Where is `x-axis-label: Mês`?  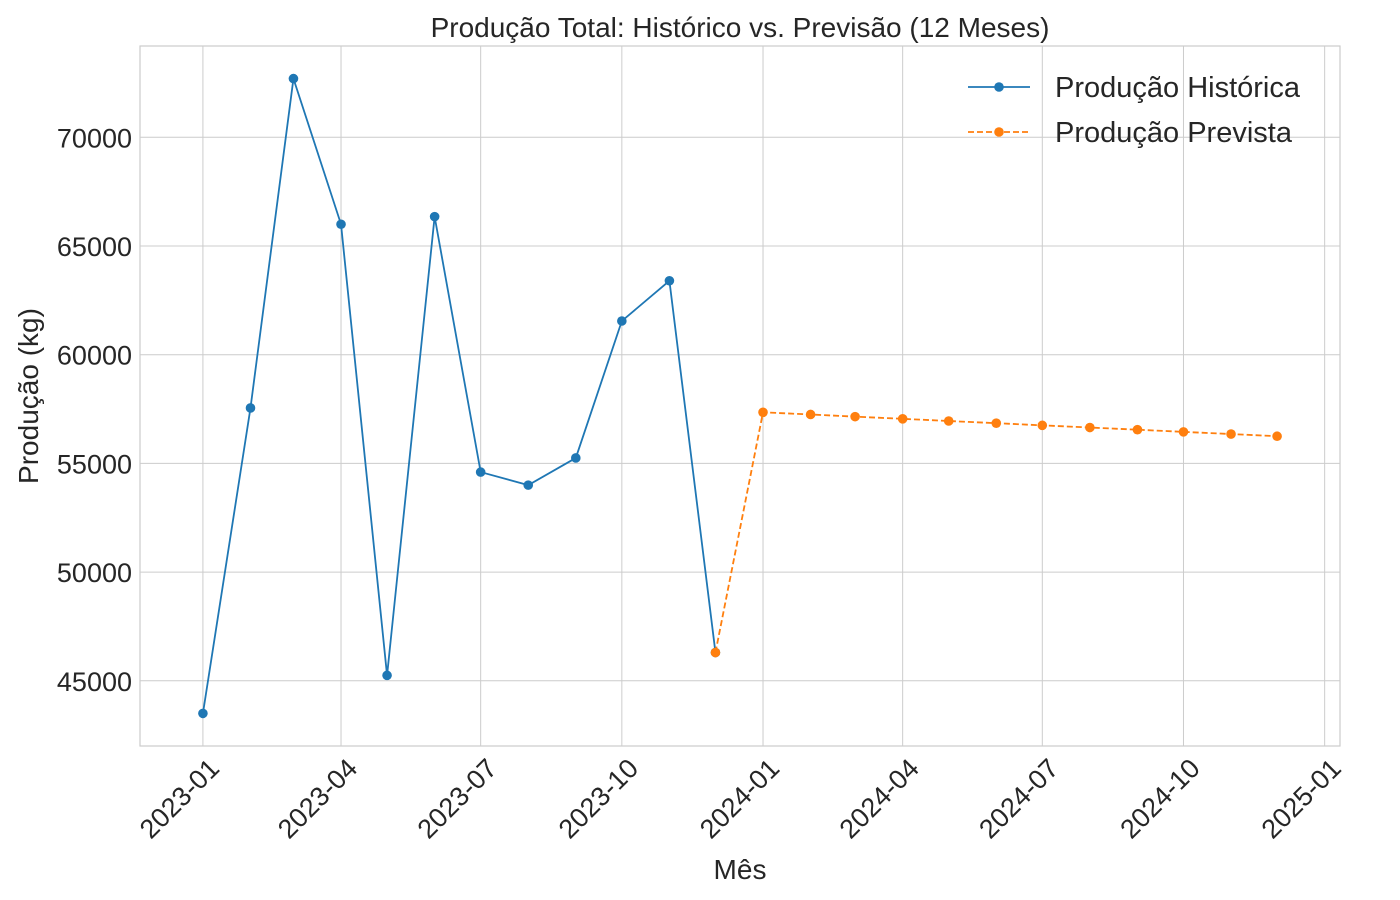
x-axis-label: Mês is located at coordinates (740, 869).